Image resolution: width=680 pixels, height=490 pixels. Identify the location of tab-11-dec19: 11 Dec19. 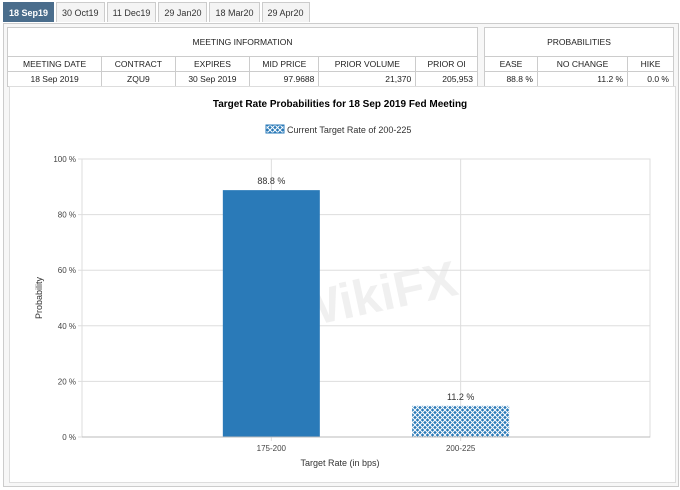
(131, 12).